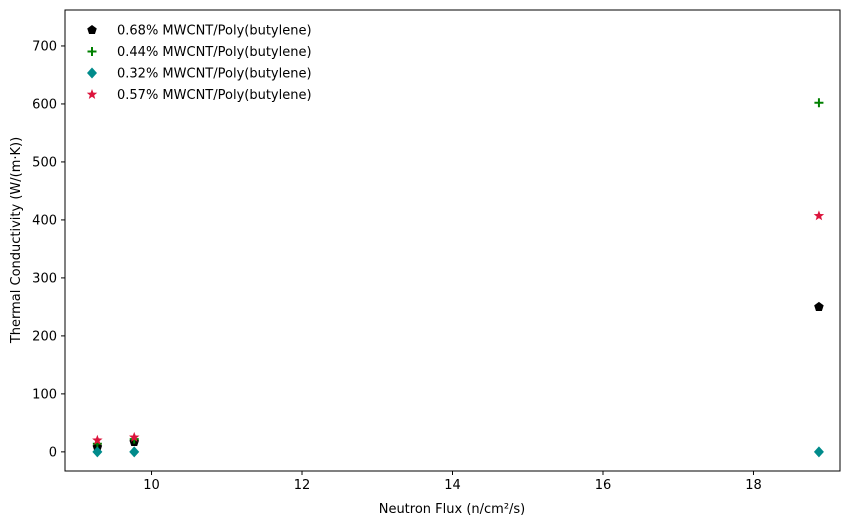  What do you see at coordinates (92, 30) in the screenshot?
I see `legend-pentagon-icon` at bounding box center [92, 30].